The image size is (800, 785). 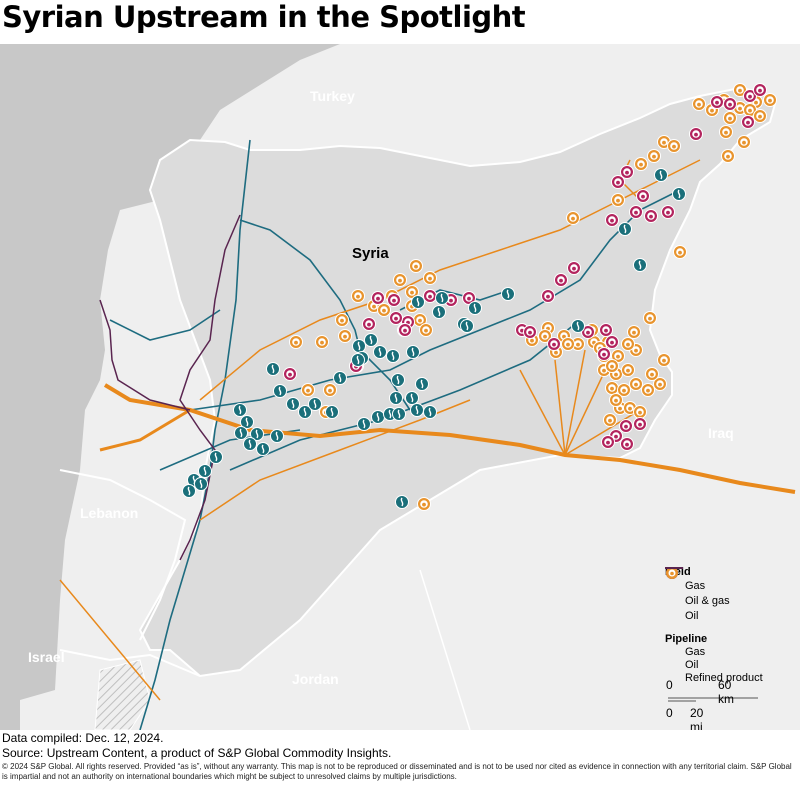 What do you see at coordinates (682, 619) in the screenshot?
I see `legend-item-oil-pipeline: Oil` at bounding box center [682, 619].